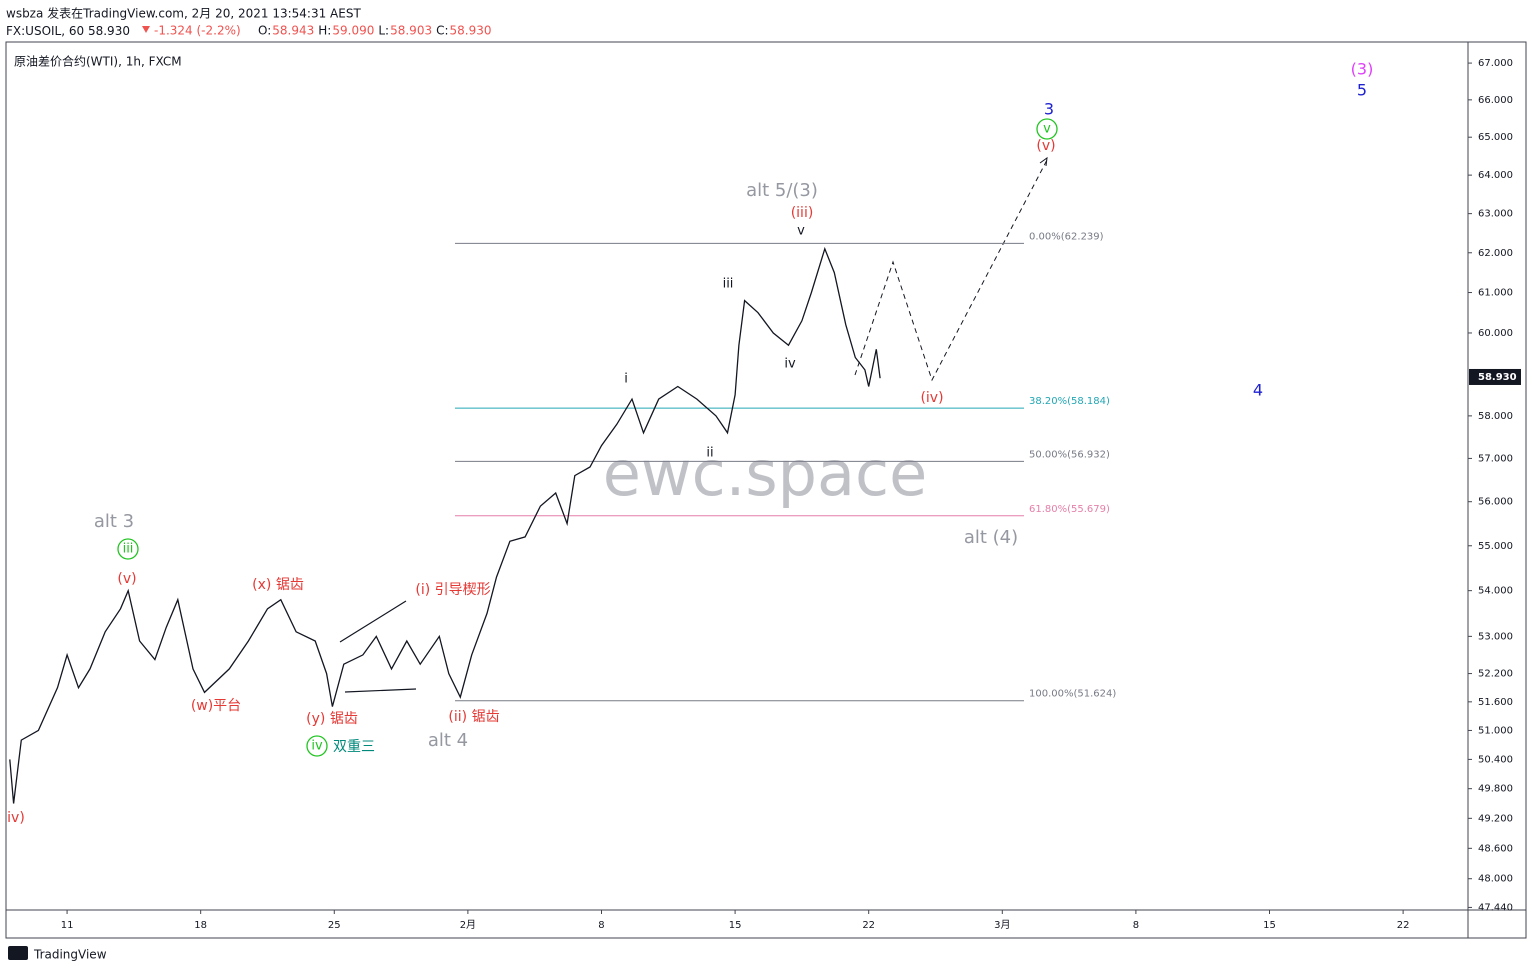 The height and width of the screenshot is (978, 1532). What do you see at coordinates (1495, 416) in the screenshot?
I see `y-tick-label: 58.000` at bounding box center [1495, 416].